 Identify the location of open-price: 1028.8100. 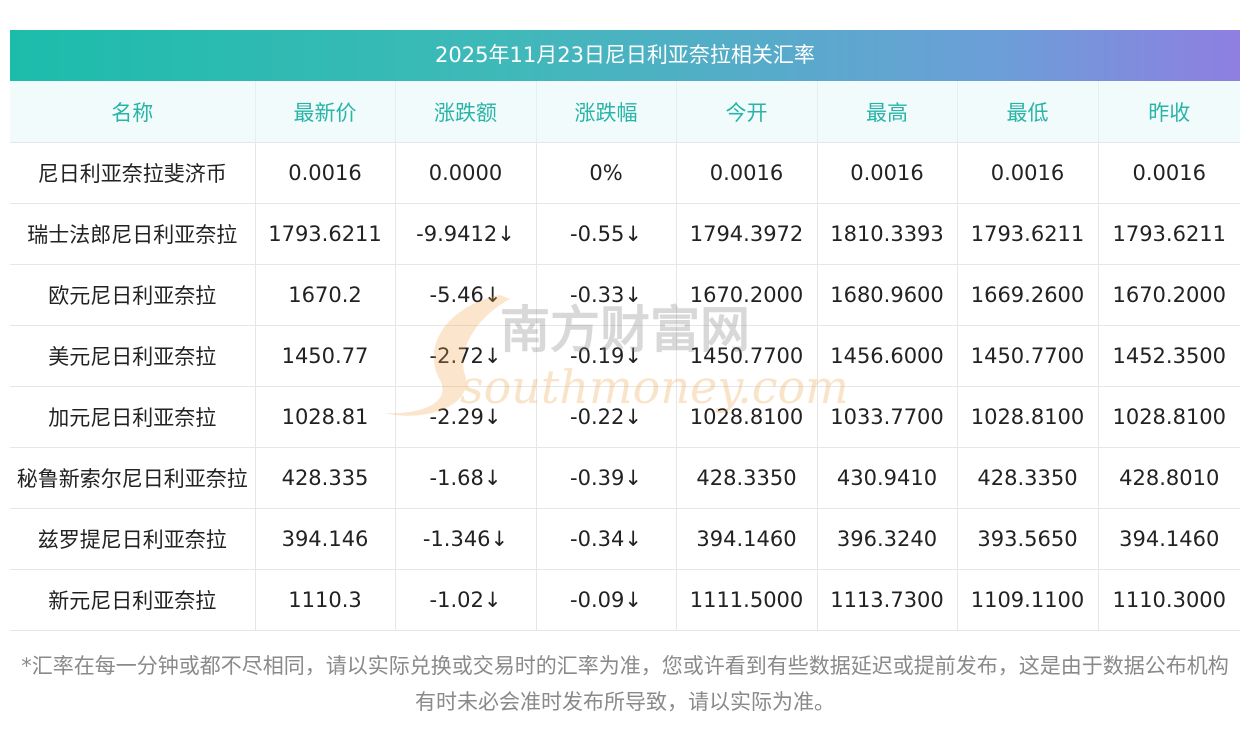
(747, 417).